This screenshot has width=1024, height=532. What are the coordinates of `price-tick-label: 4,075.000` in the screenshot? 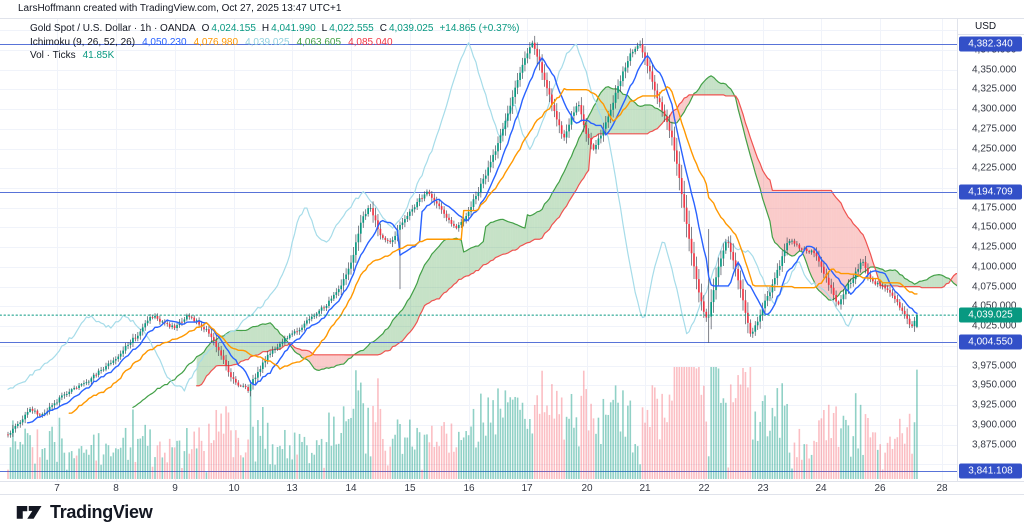 It's located at (994, 287).